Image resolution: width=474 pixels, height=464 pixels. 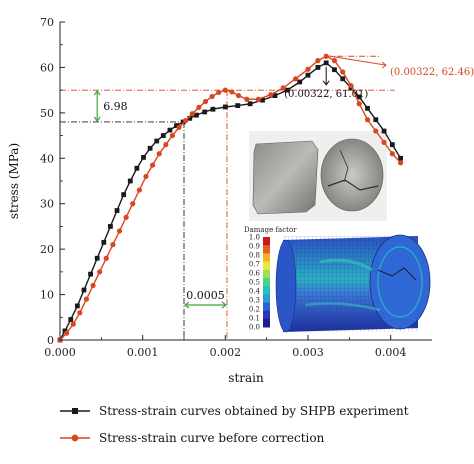 What do you see at coordinates (47, 67) in the screenshot?
I see `y-tick-label: 60` at bounding box center [47, 67].